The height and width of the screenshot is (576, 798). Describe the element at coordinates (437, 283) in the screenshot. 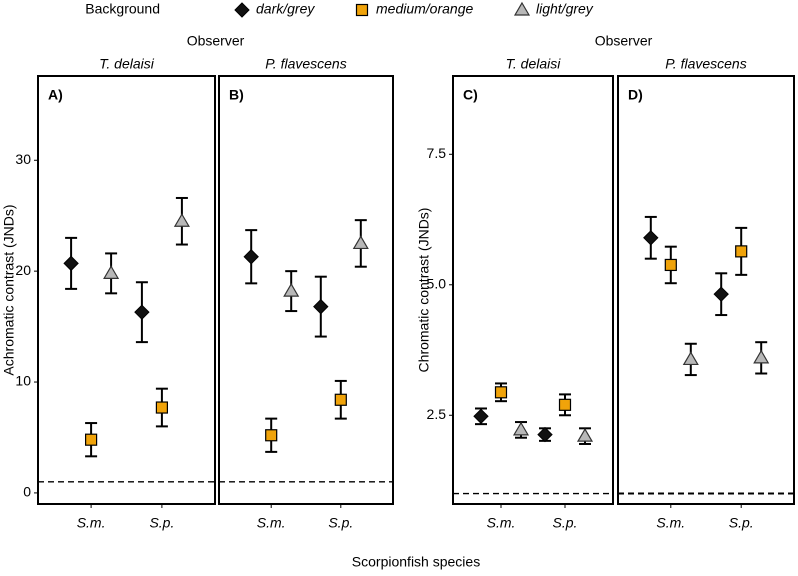

I see `y-tick-label: 5.0` at that location.